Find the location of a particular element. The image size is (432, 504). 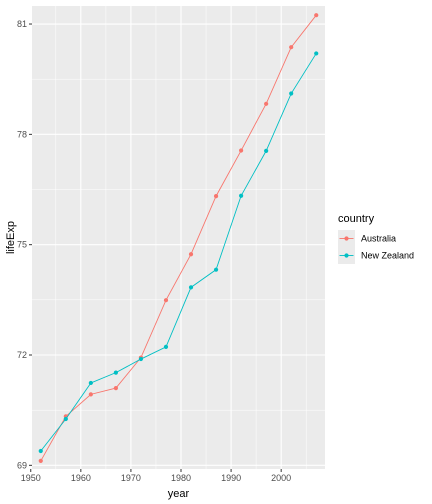

y-tick-label: 75 is located at coordinates (22, 245).